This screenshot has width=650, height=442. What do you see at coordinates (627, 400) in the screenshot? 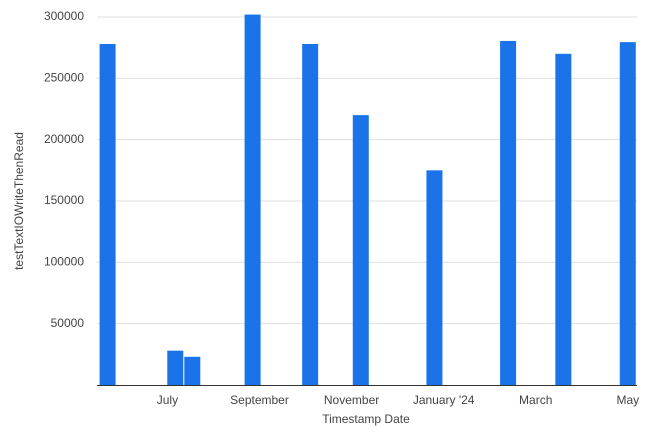
I see `x-tick-label: May` at bounding box center [627, 400].